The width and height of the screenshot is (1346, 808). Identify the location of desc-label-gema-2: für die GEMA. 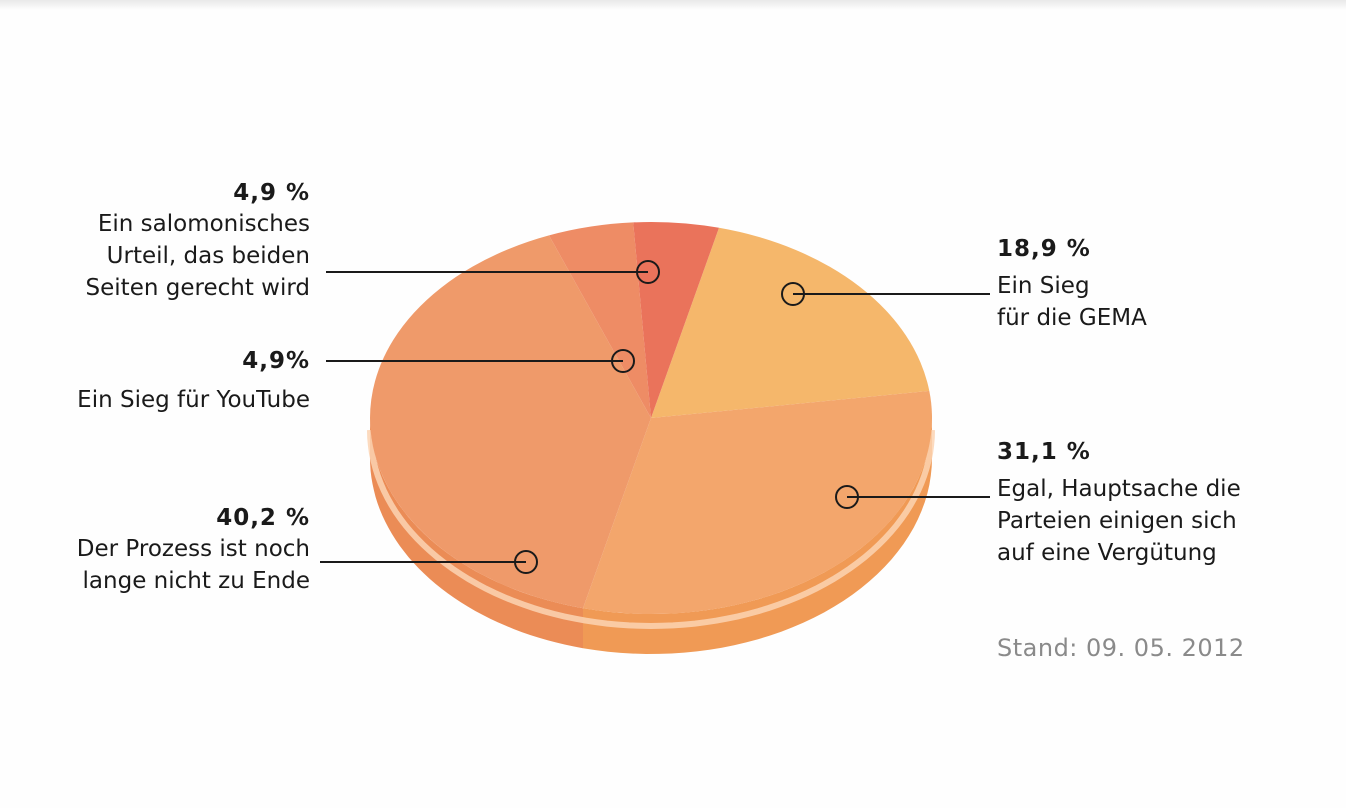
(1072, 318).